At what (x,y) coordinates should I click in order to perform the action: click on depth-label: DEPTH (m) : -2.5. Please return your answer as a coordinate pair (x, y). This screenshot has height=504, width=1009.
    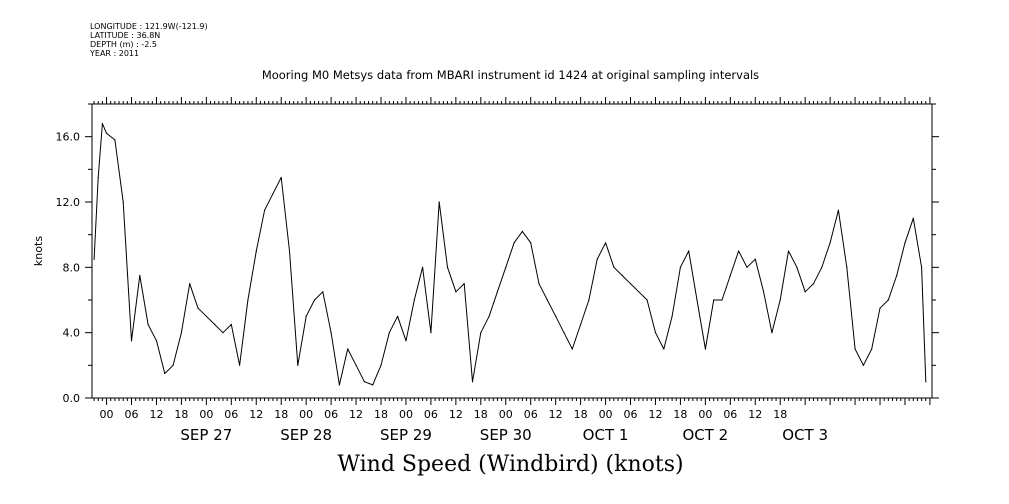
    Looking at the image, I should click on (123, 44).